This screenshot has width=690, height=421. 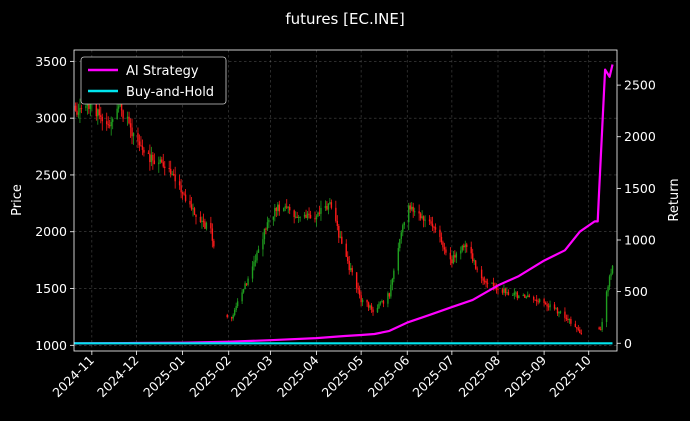 I want to click on y2-tick-label: 1500, so click(x=640, y=188).